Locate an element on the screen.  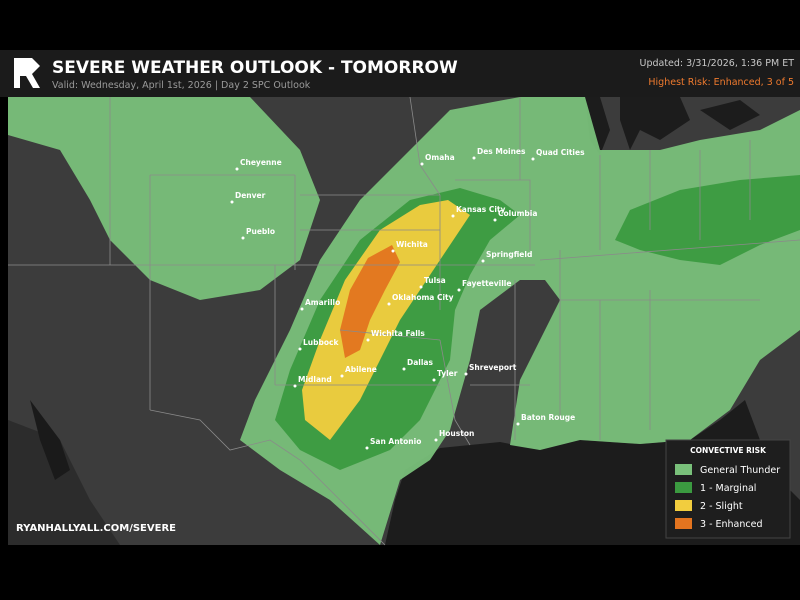
city-label: Midland is located at coordinates (315, 379).